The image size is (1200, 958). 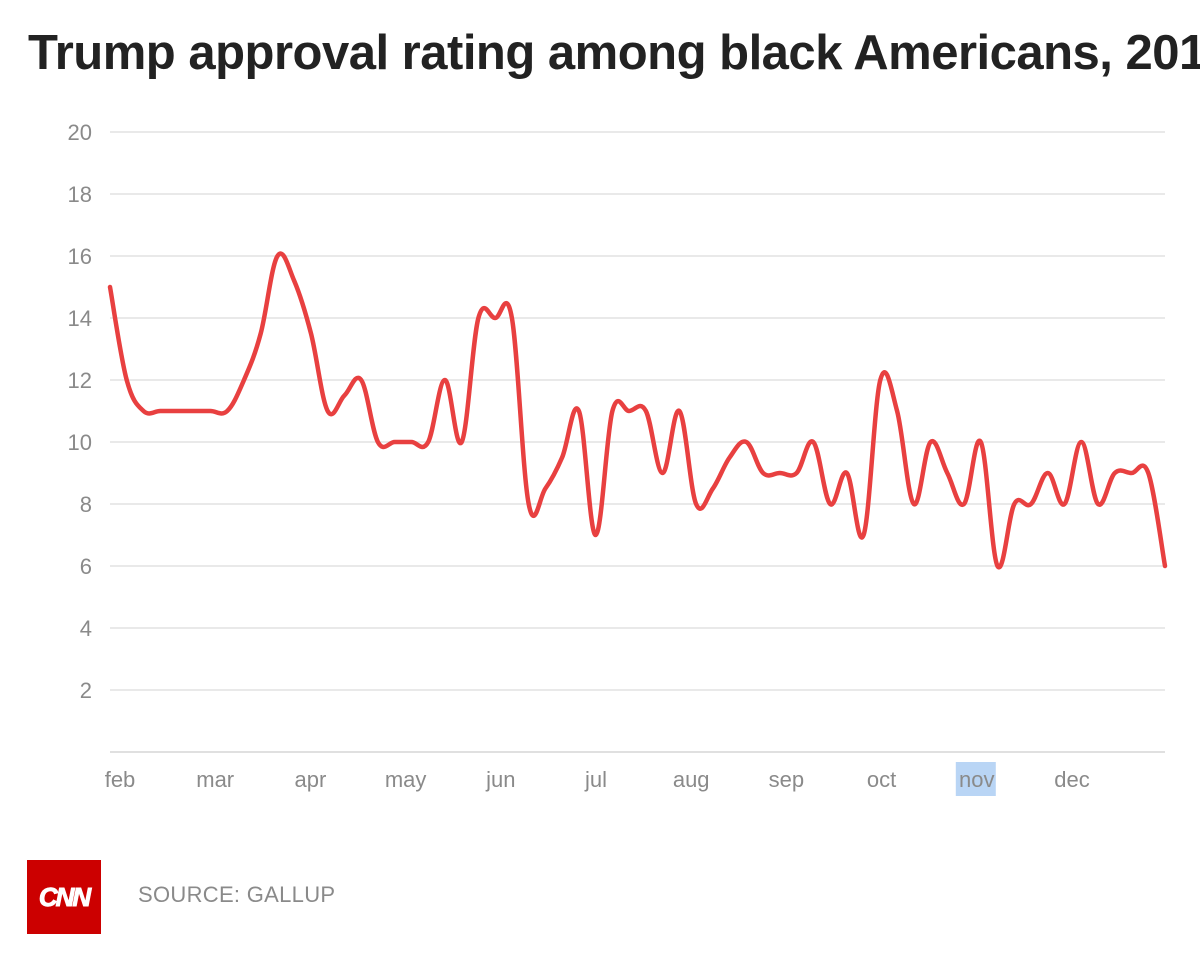 What do you see at coordinates (691, 779) in the screenshot?
I see `x-tick-label-aug: aug` at bounding box center [691, 779].